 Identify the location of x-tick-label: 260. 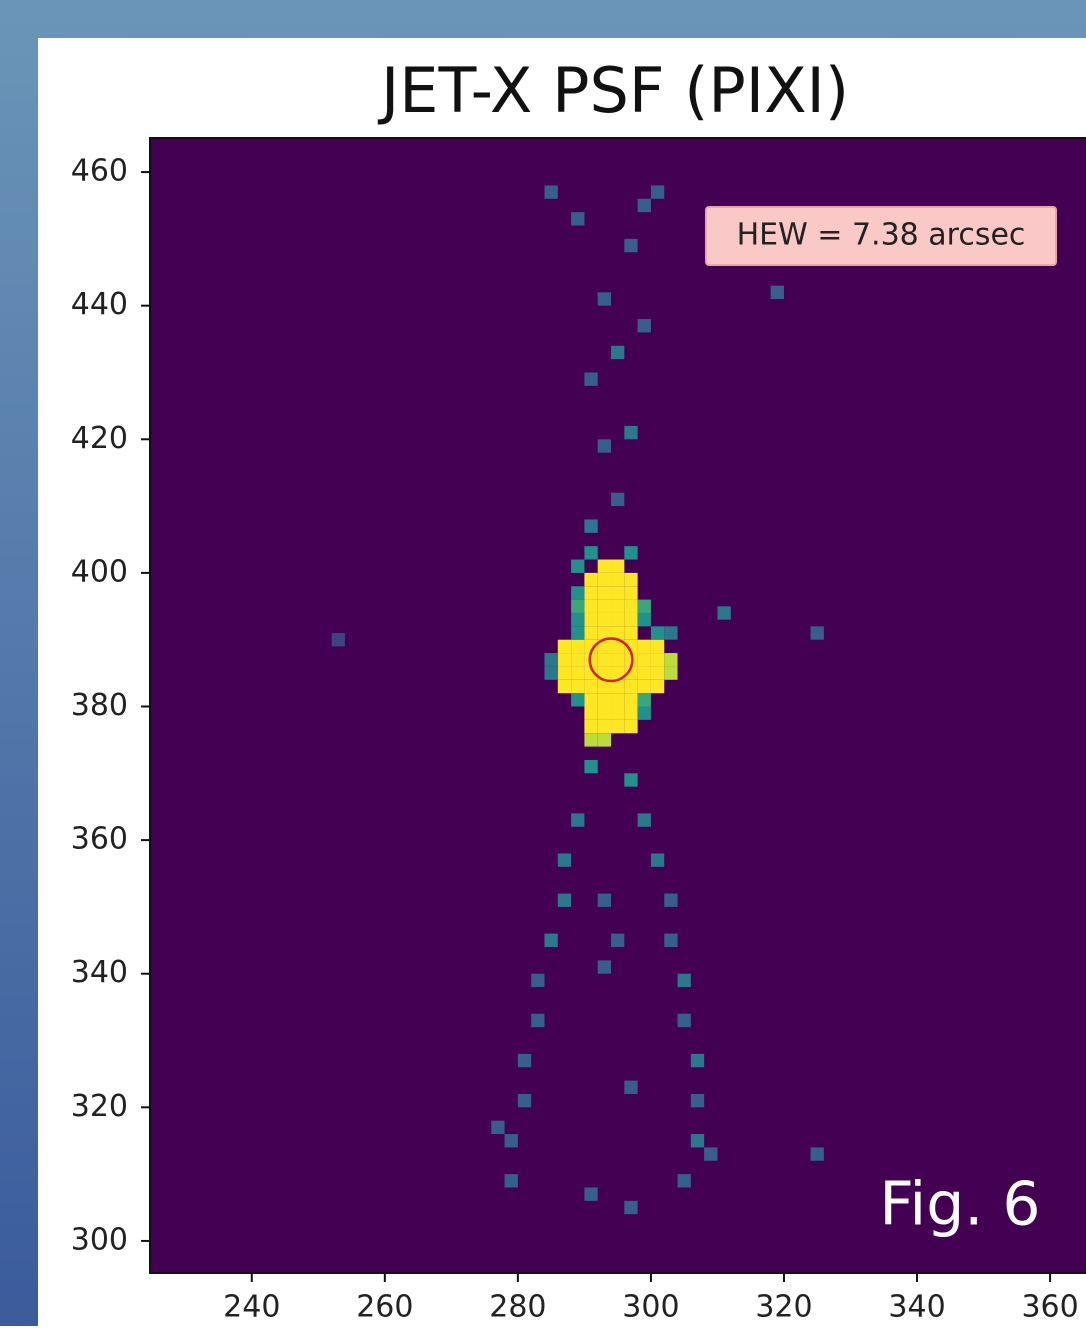
(384, 1307).